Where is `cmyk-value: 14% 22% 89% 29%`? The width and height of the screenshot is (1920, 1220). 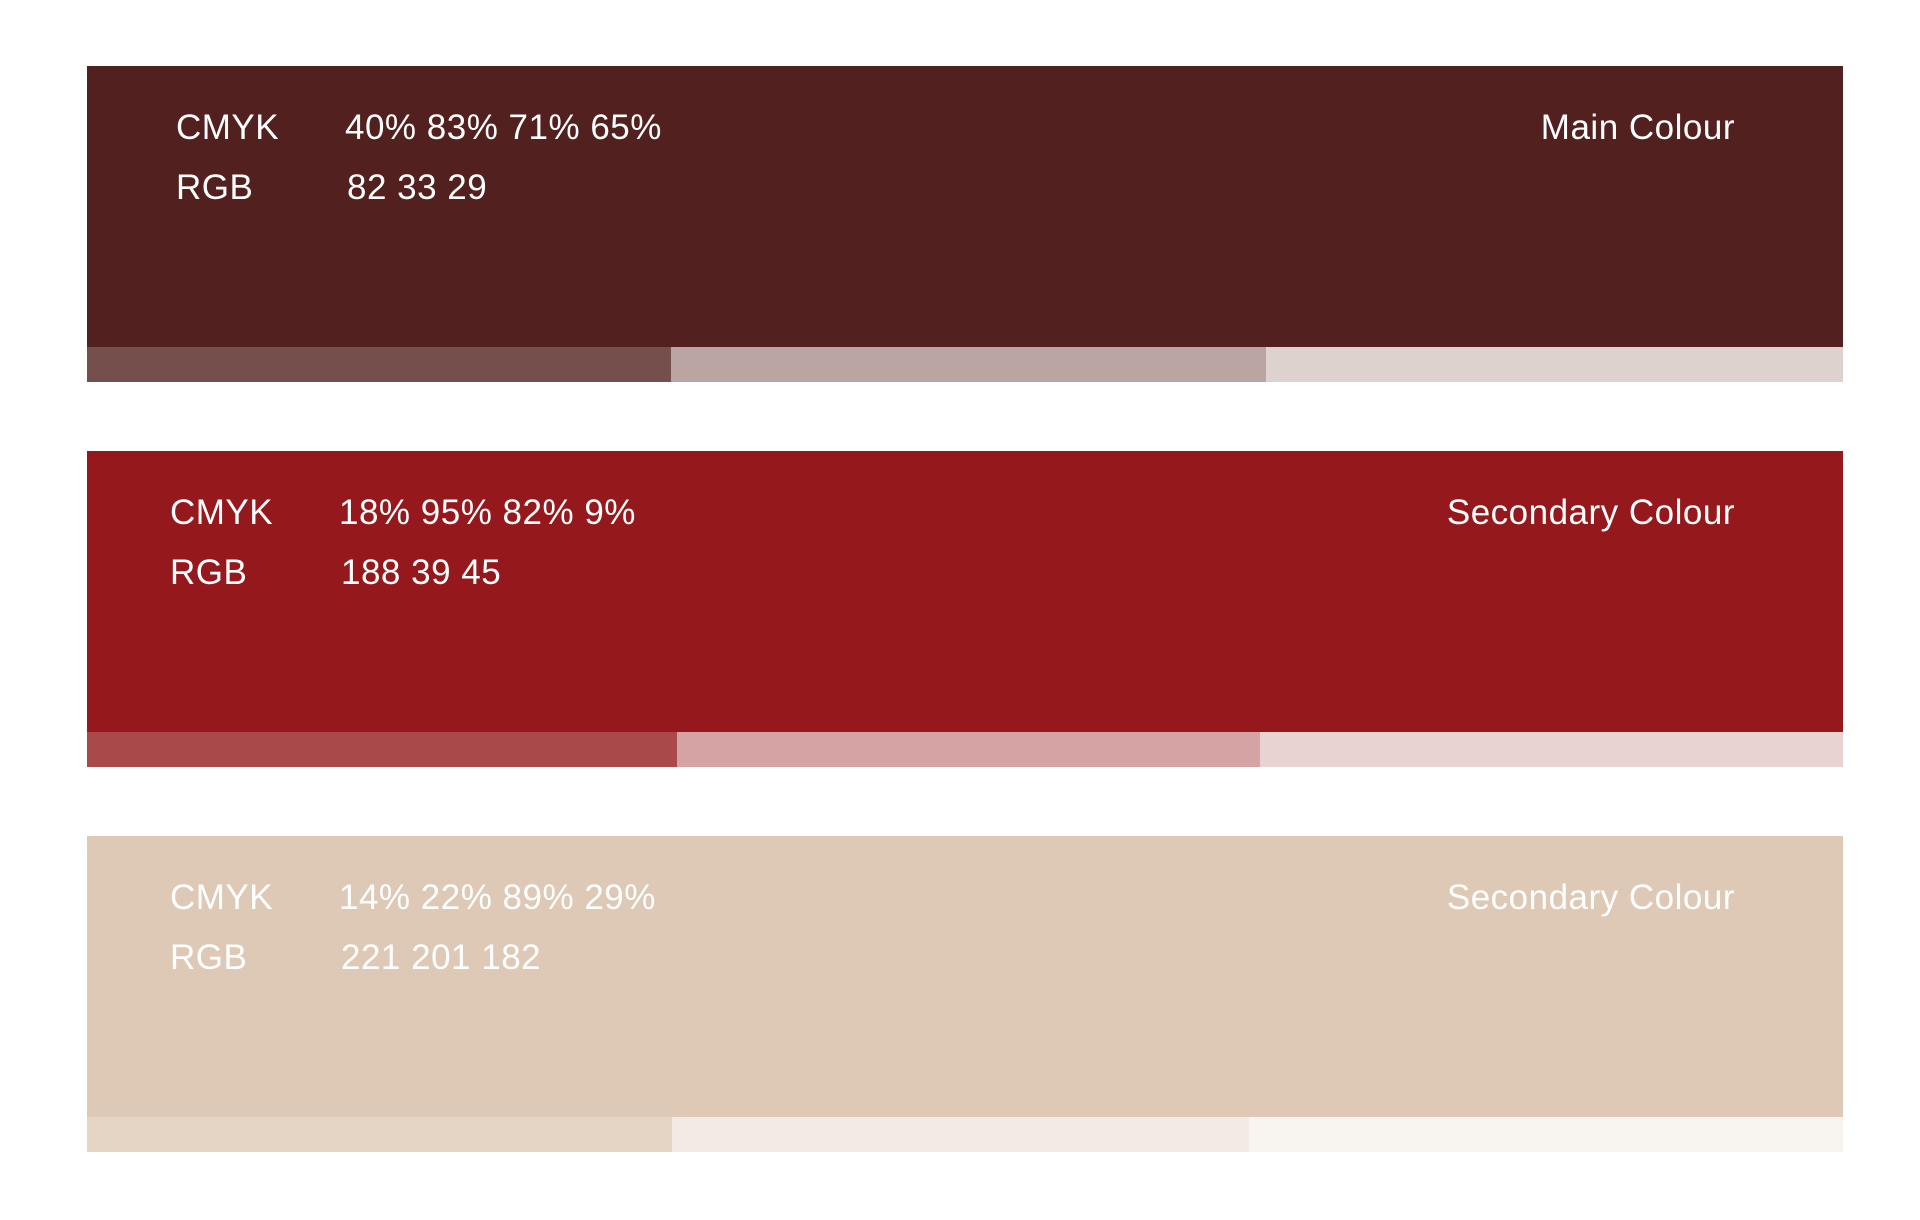 cmyk-value: 14% 22% 89% 29% is located at coordinates (497, 897).